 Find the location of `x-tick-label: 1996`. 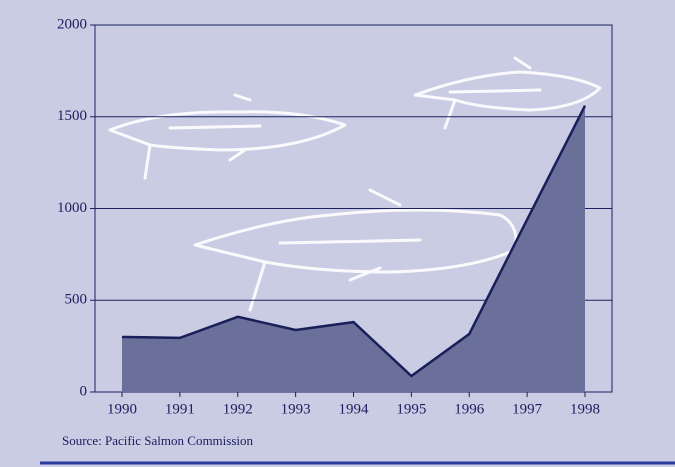

x-tick-label: 1996 is located at coordinates (469, 409).